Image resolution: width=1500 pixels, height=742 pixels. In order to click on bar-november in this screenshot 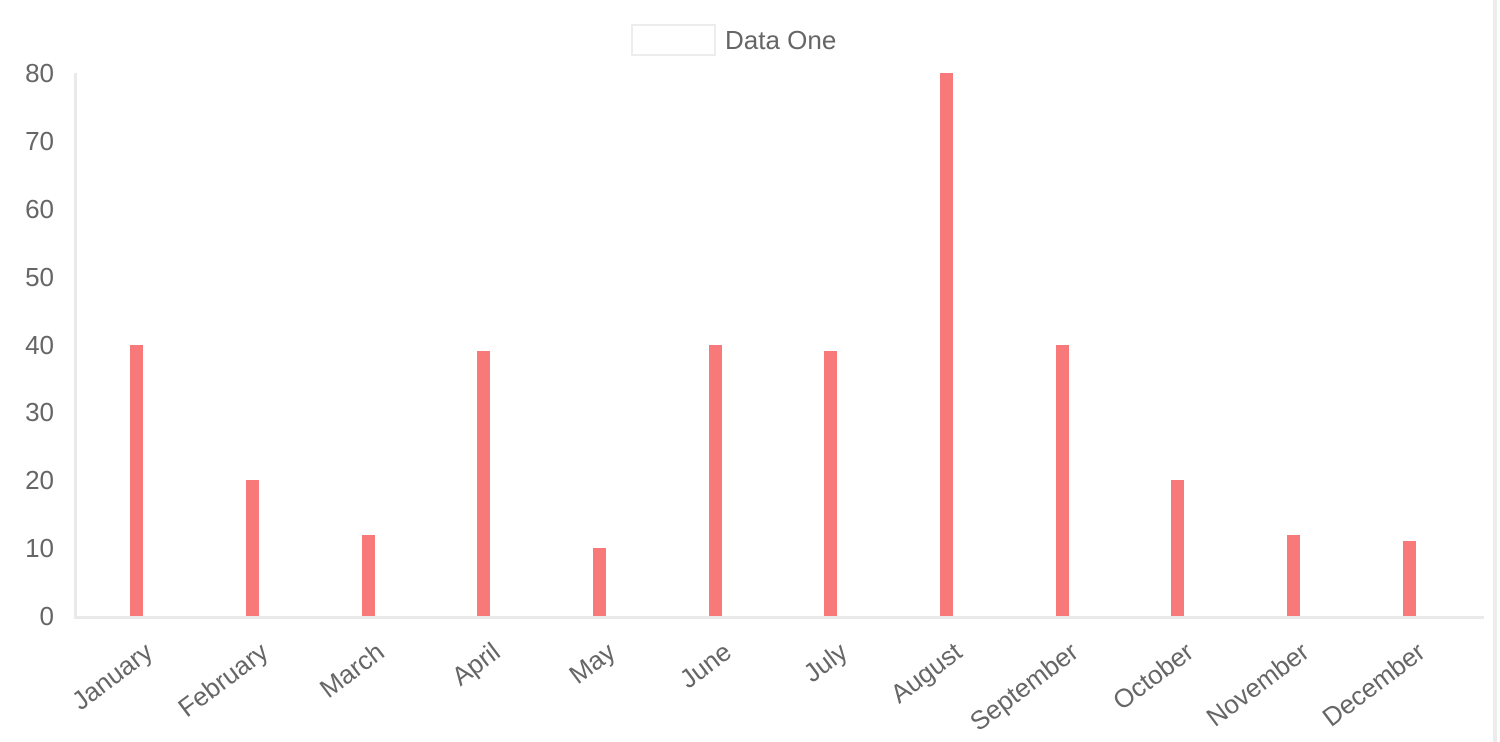, I will do `click(1293, 575)`.